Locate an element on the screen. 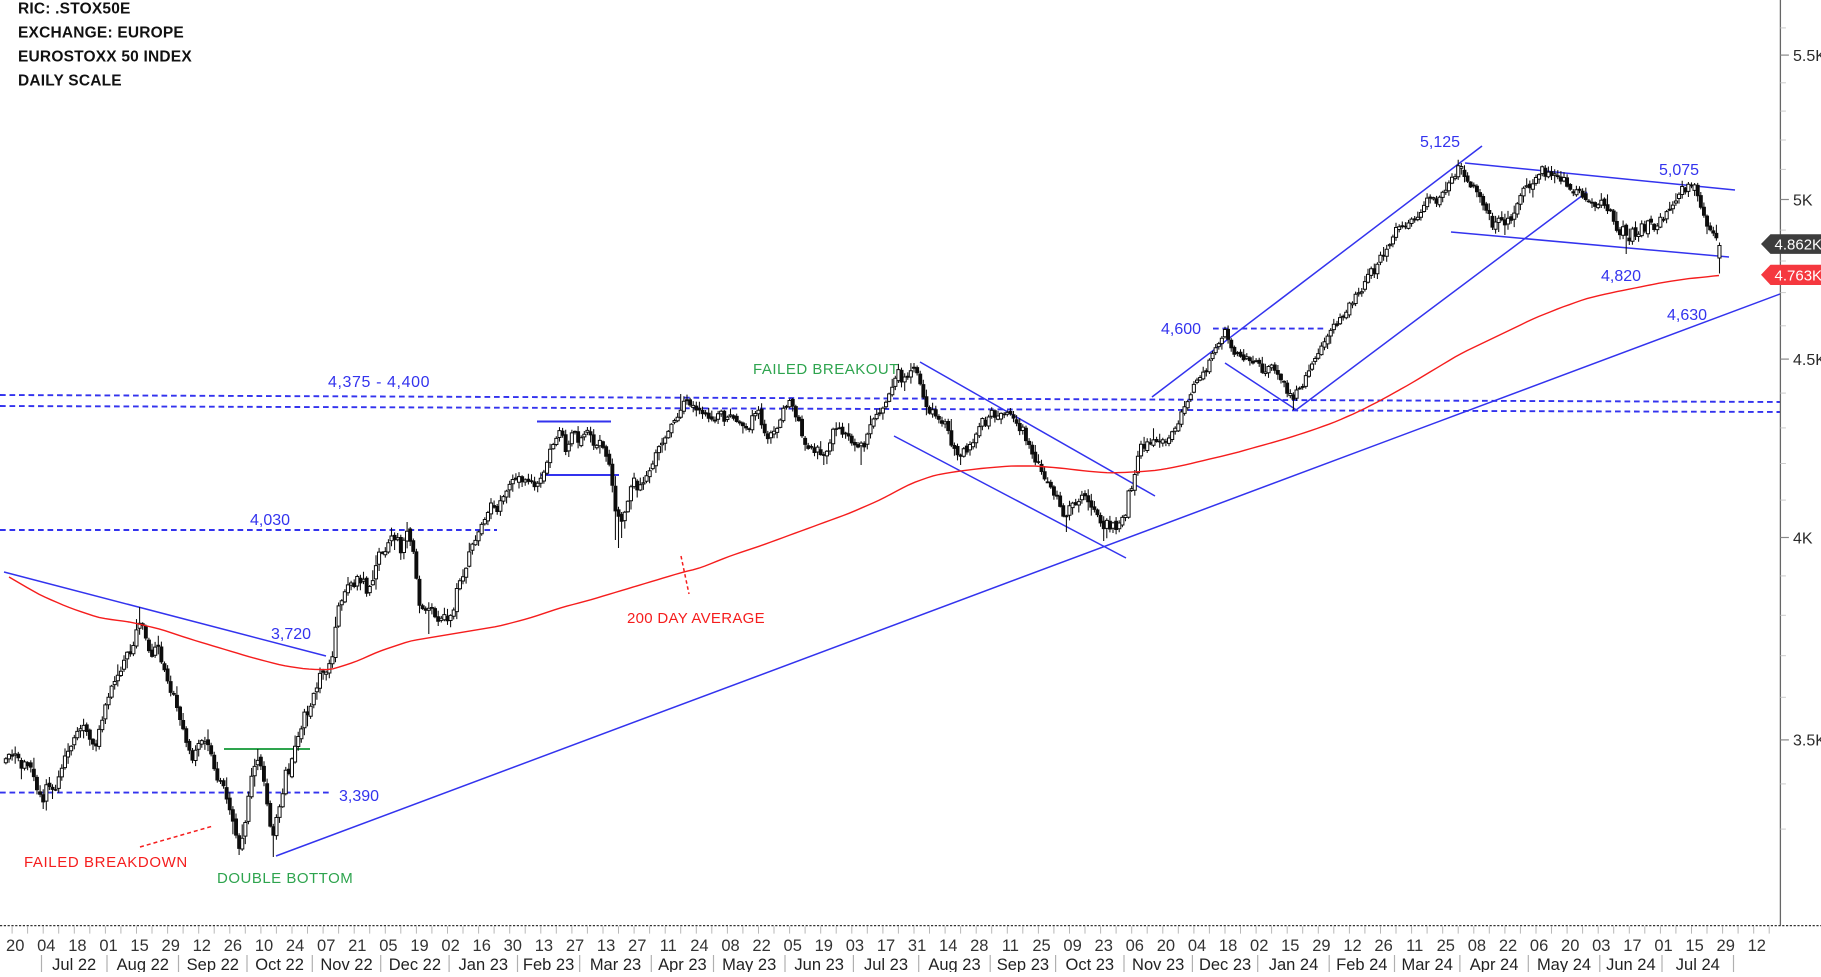  svg-text: Feb 24 is located at coordinates (1361, 964).